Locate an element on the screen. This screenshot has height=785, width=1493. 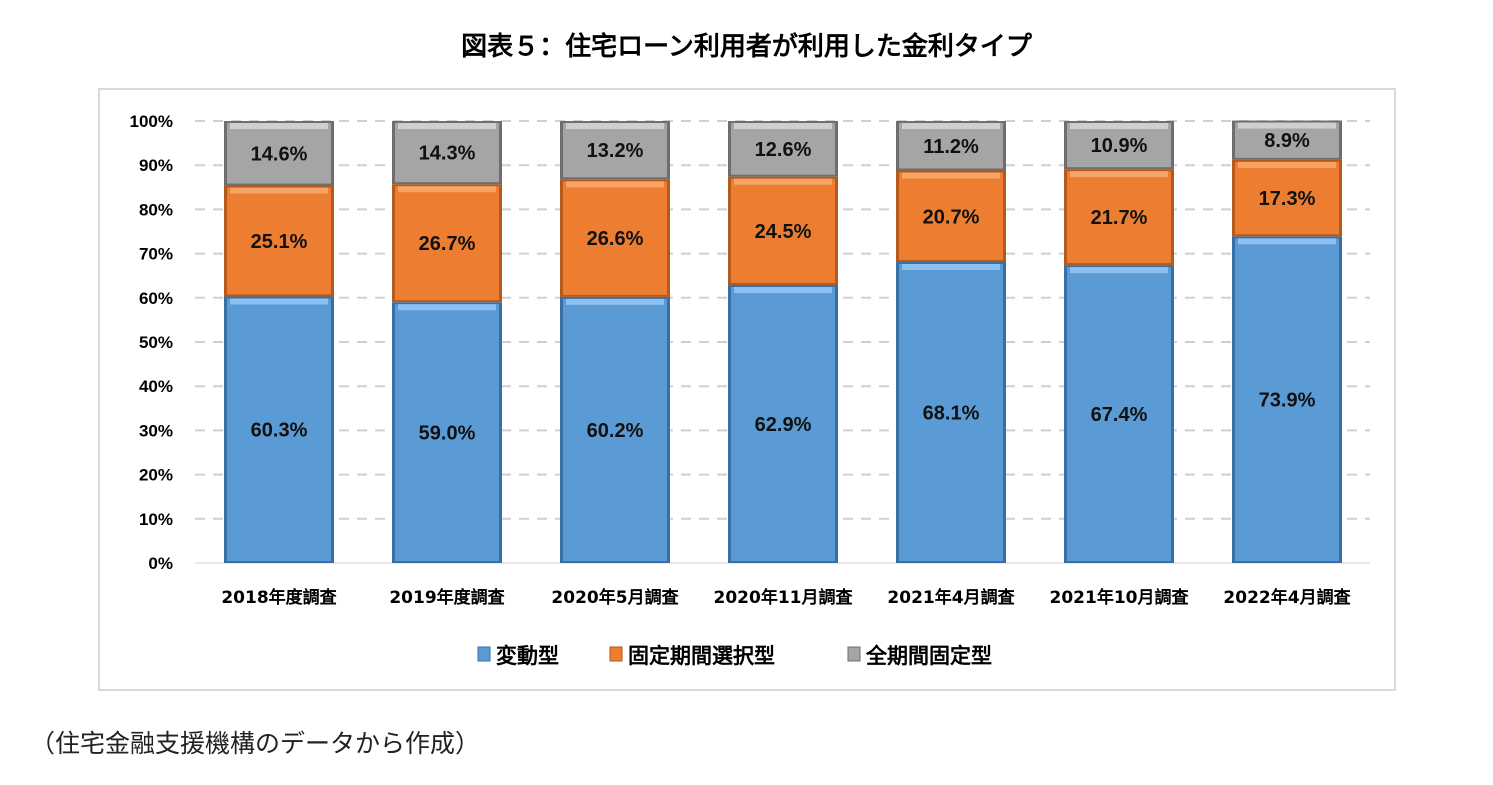
data-label: 60.2% is located at coordinates (615, 431).